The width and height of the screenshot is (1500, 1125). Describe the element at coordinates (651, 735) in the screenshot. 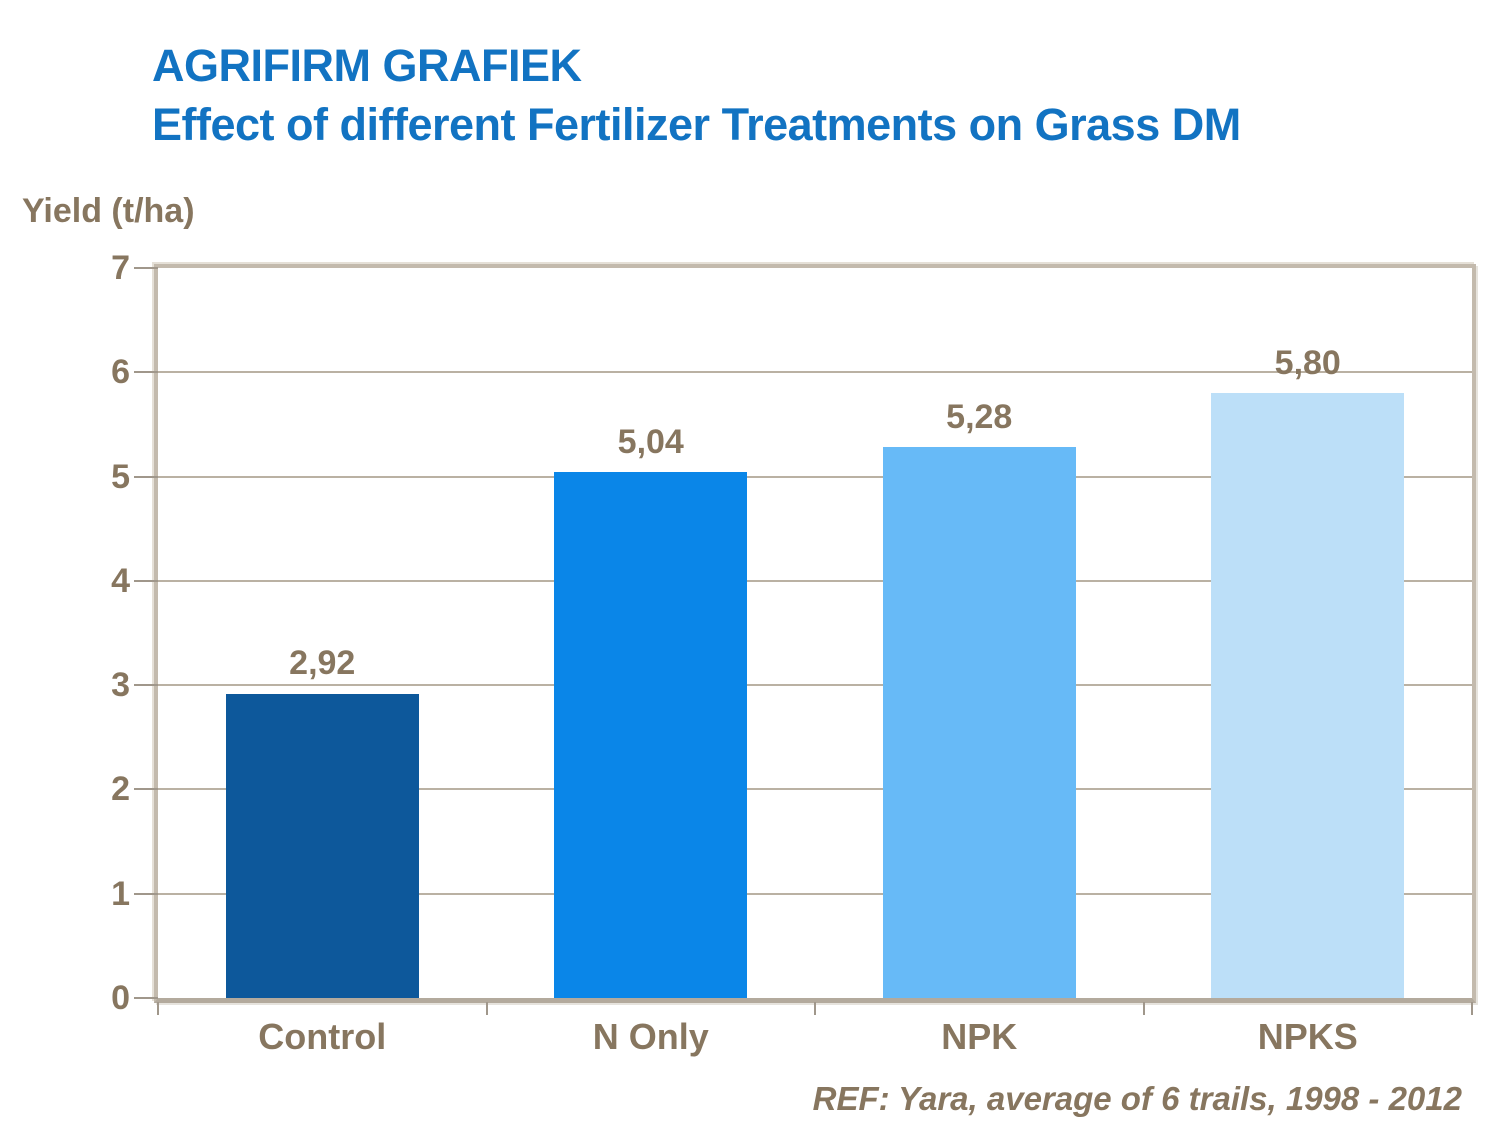

I see `bar-n-only` at that location.